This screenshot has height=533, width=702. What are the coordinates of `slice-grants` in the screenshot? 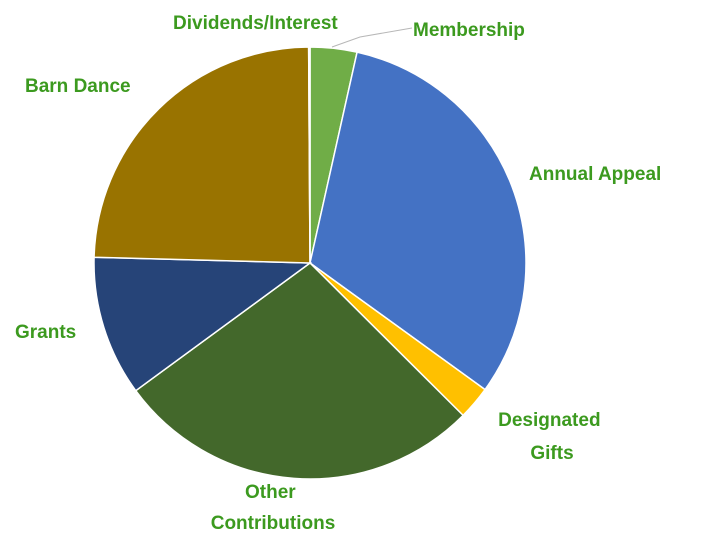 It's located at (203, 324).